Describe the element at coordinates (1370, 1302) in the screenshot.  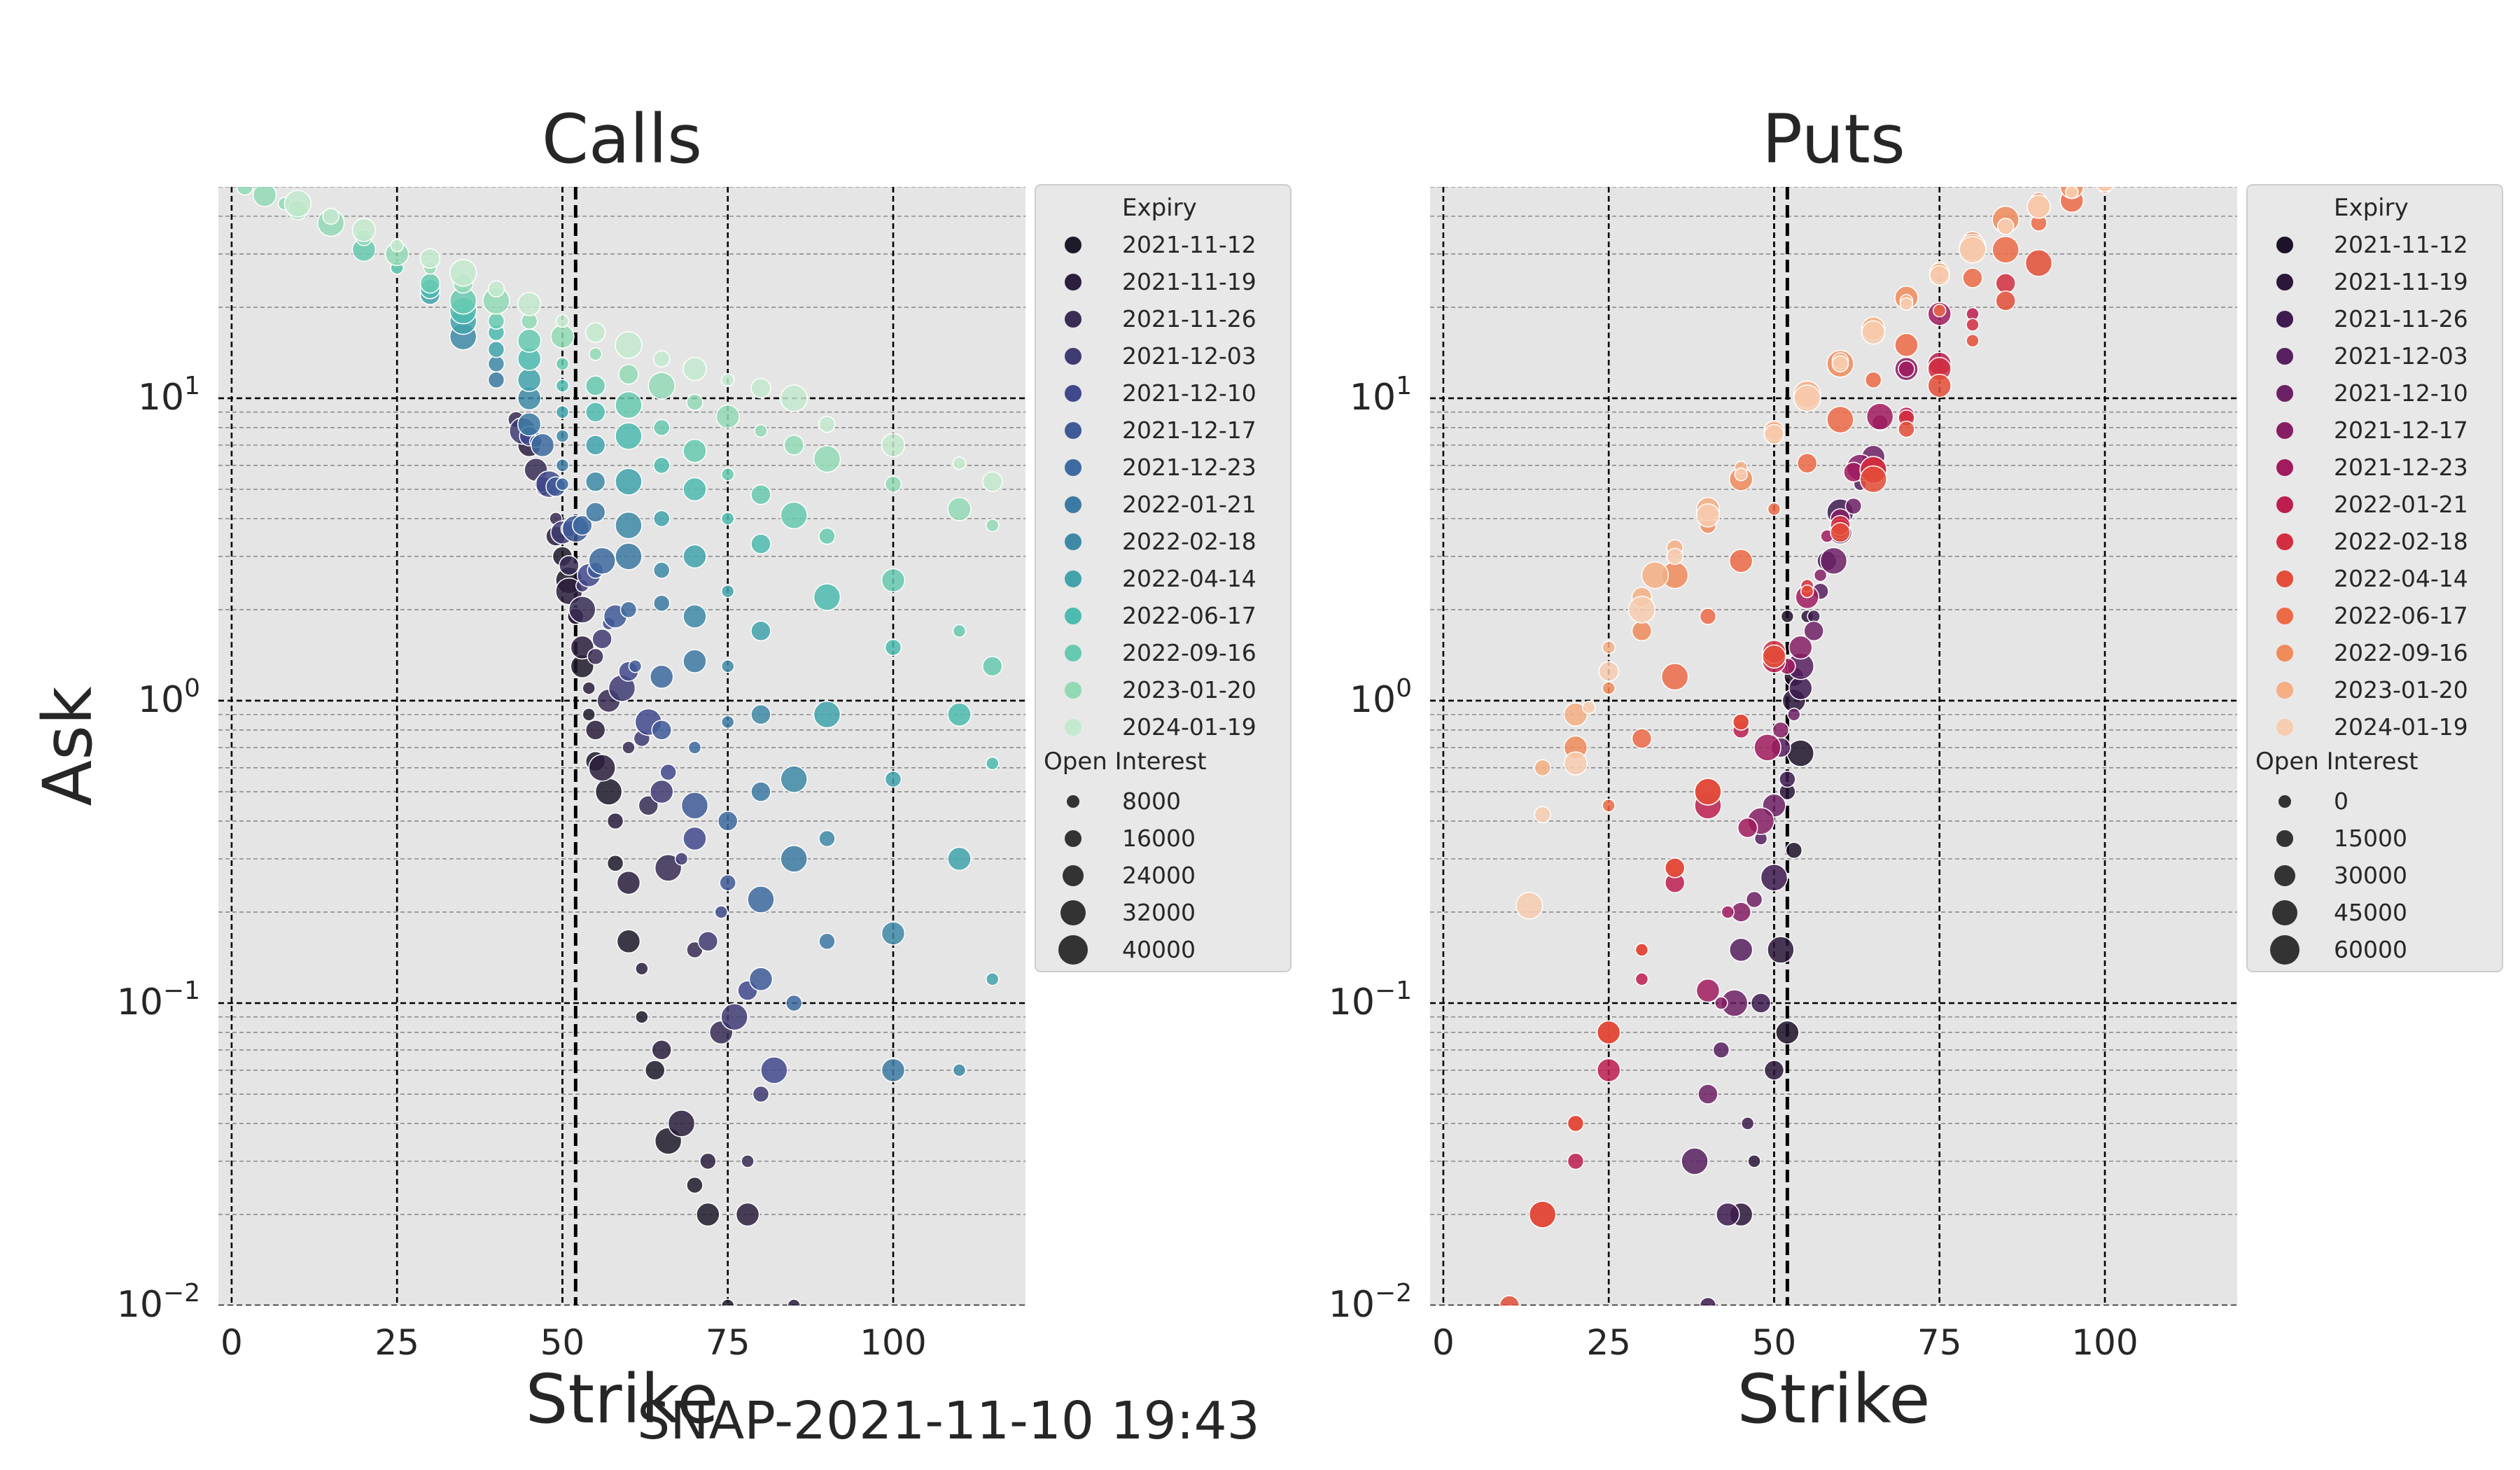
I see `y-tick-label: 10⁻²` at that location.